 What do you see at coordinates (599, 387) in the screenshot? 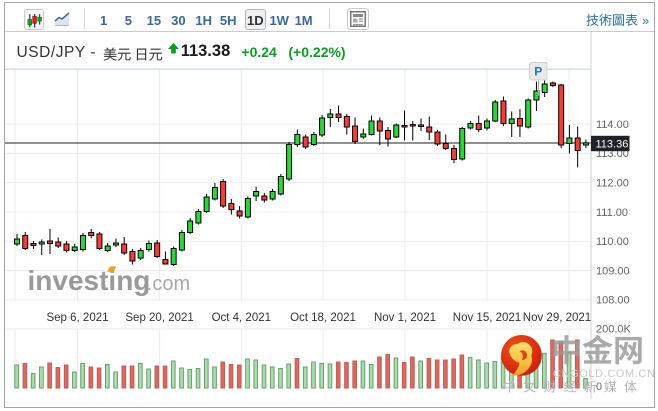
I see `svg-text: 0` at bounding box center [599, 387].